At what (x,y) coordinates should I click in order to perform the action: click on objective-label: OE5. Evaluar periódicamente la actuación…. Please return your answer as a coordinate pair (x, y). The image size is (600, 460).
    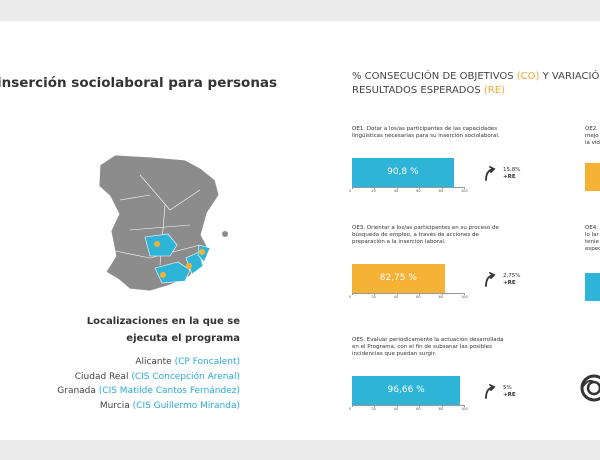
    Looking at the image, I should click on (428, 340).